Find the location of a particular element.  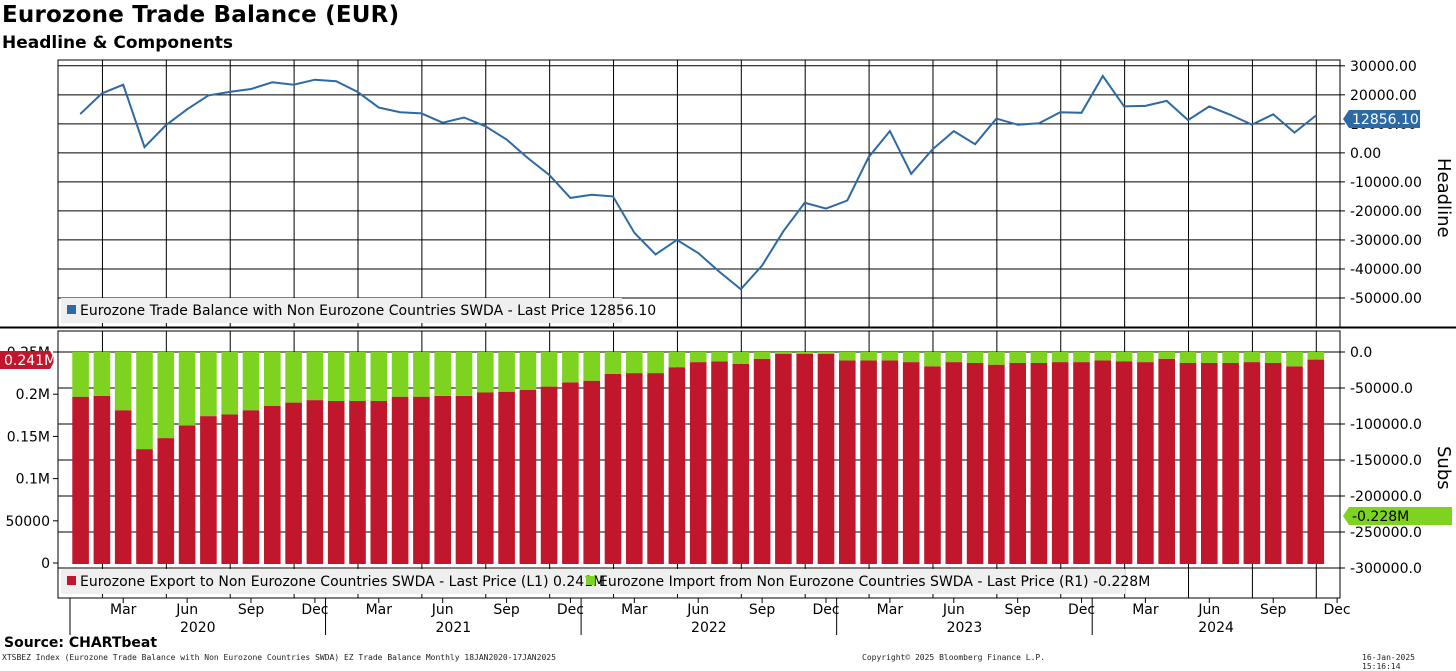

headline-last-value: 12856.10 is located at coordinates (1385, 120).